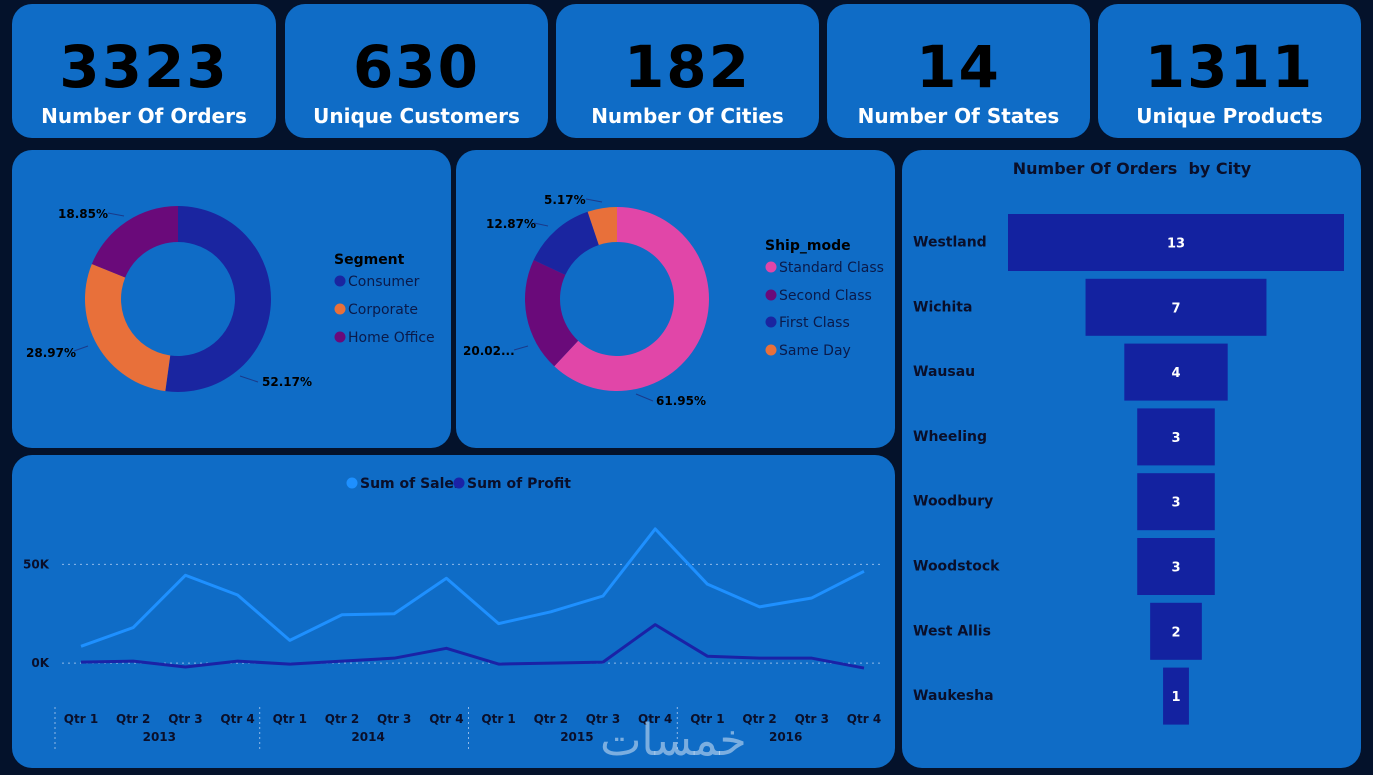 The width and height of the screenshot is (1373, 775). What do you see at coordinates (144, 116) in the screenshot?
I see `kpi-label: Number Of Orders` at bounding box center [144, 116].